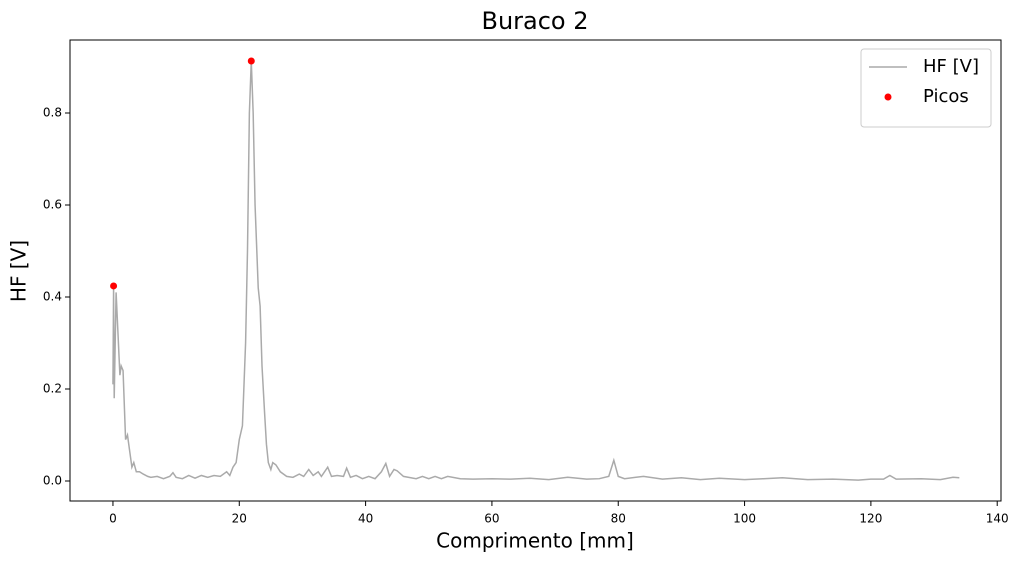 This screenshot has height=568, width=1020. I want to click on y-tick-label: 0.6, so click(52, 204).